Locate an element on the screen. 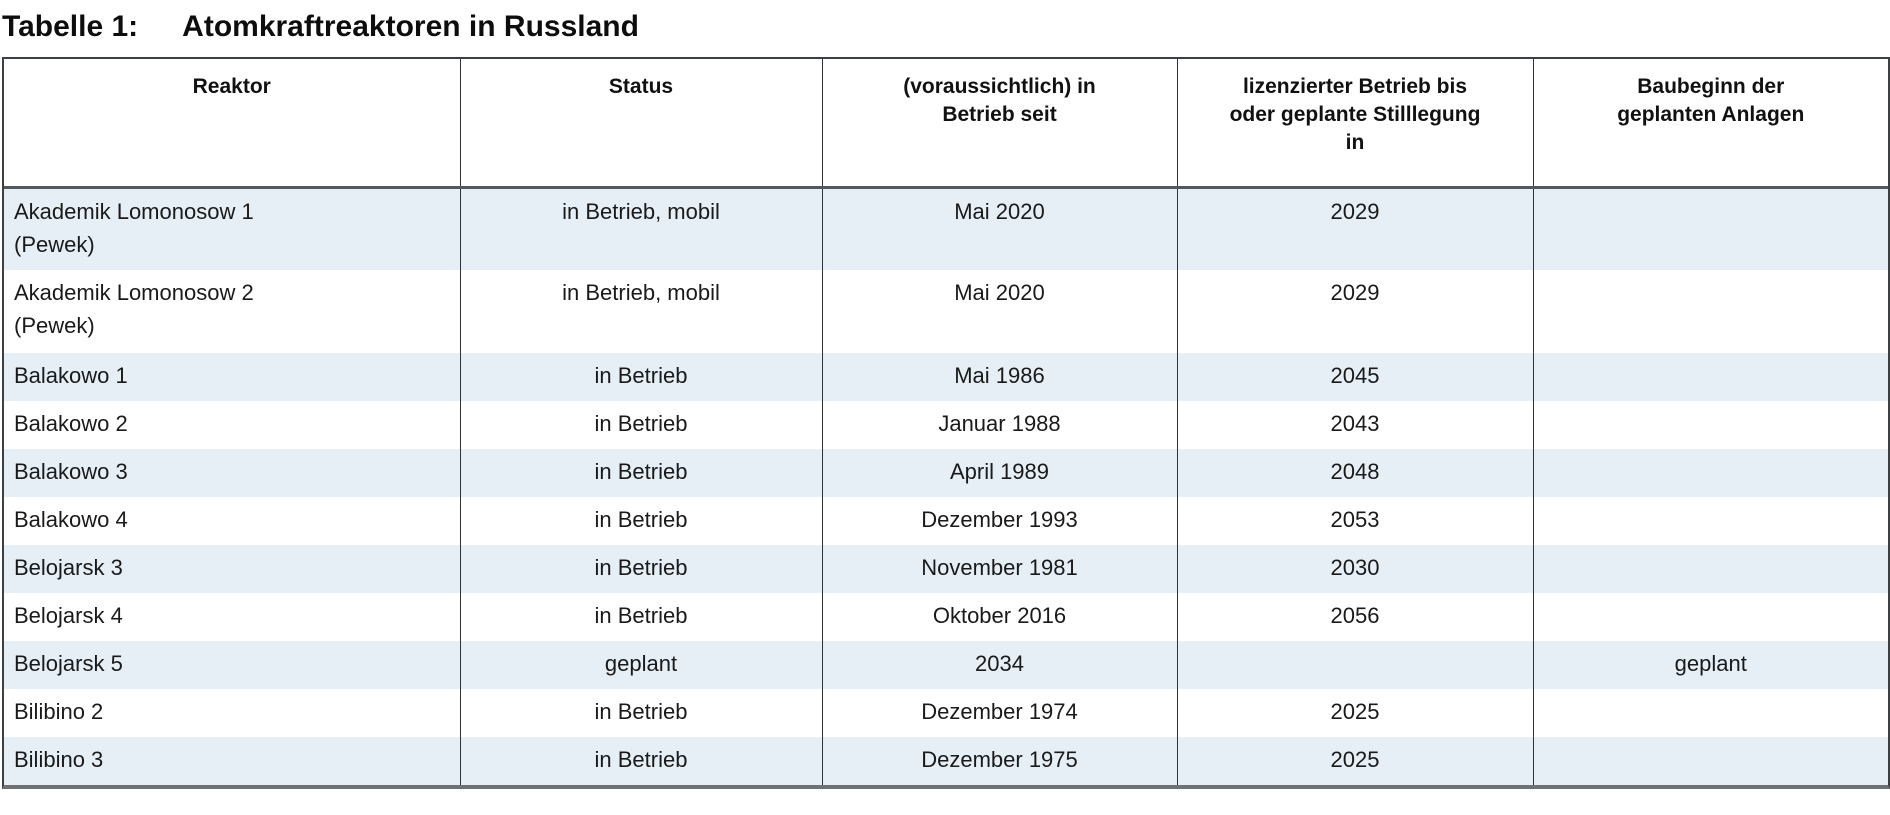 The width and height of the screenshot is (1890, 815). table-row: Bilibino 3 in Betrieb Dezember 1975 2025 is located at coordinates (946, 761).